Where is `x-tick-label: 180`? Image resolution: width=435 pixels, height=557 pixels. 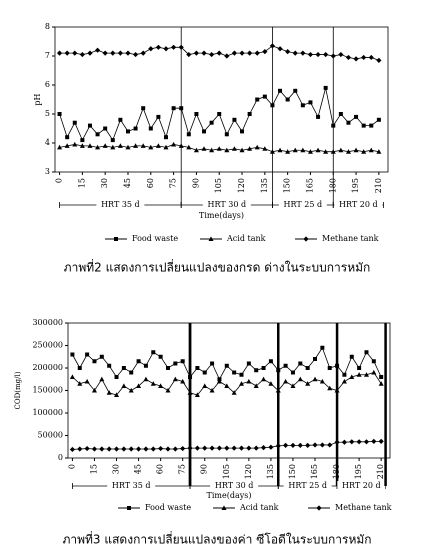
x-tick-label: 180 is located at coordinates (332, 185).